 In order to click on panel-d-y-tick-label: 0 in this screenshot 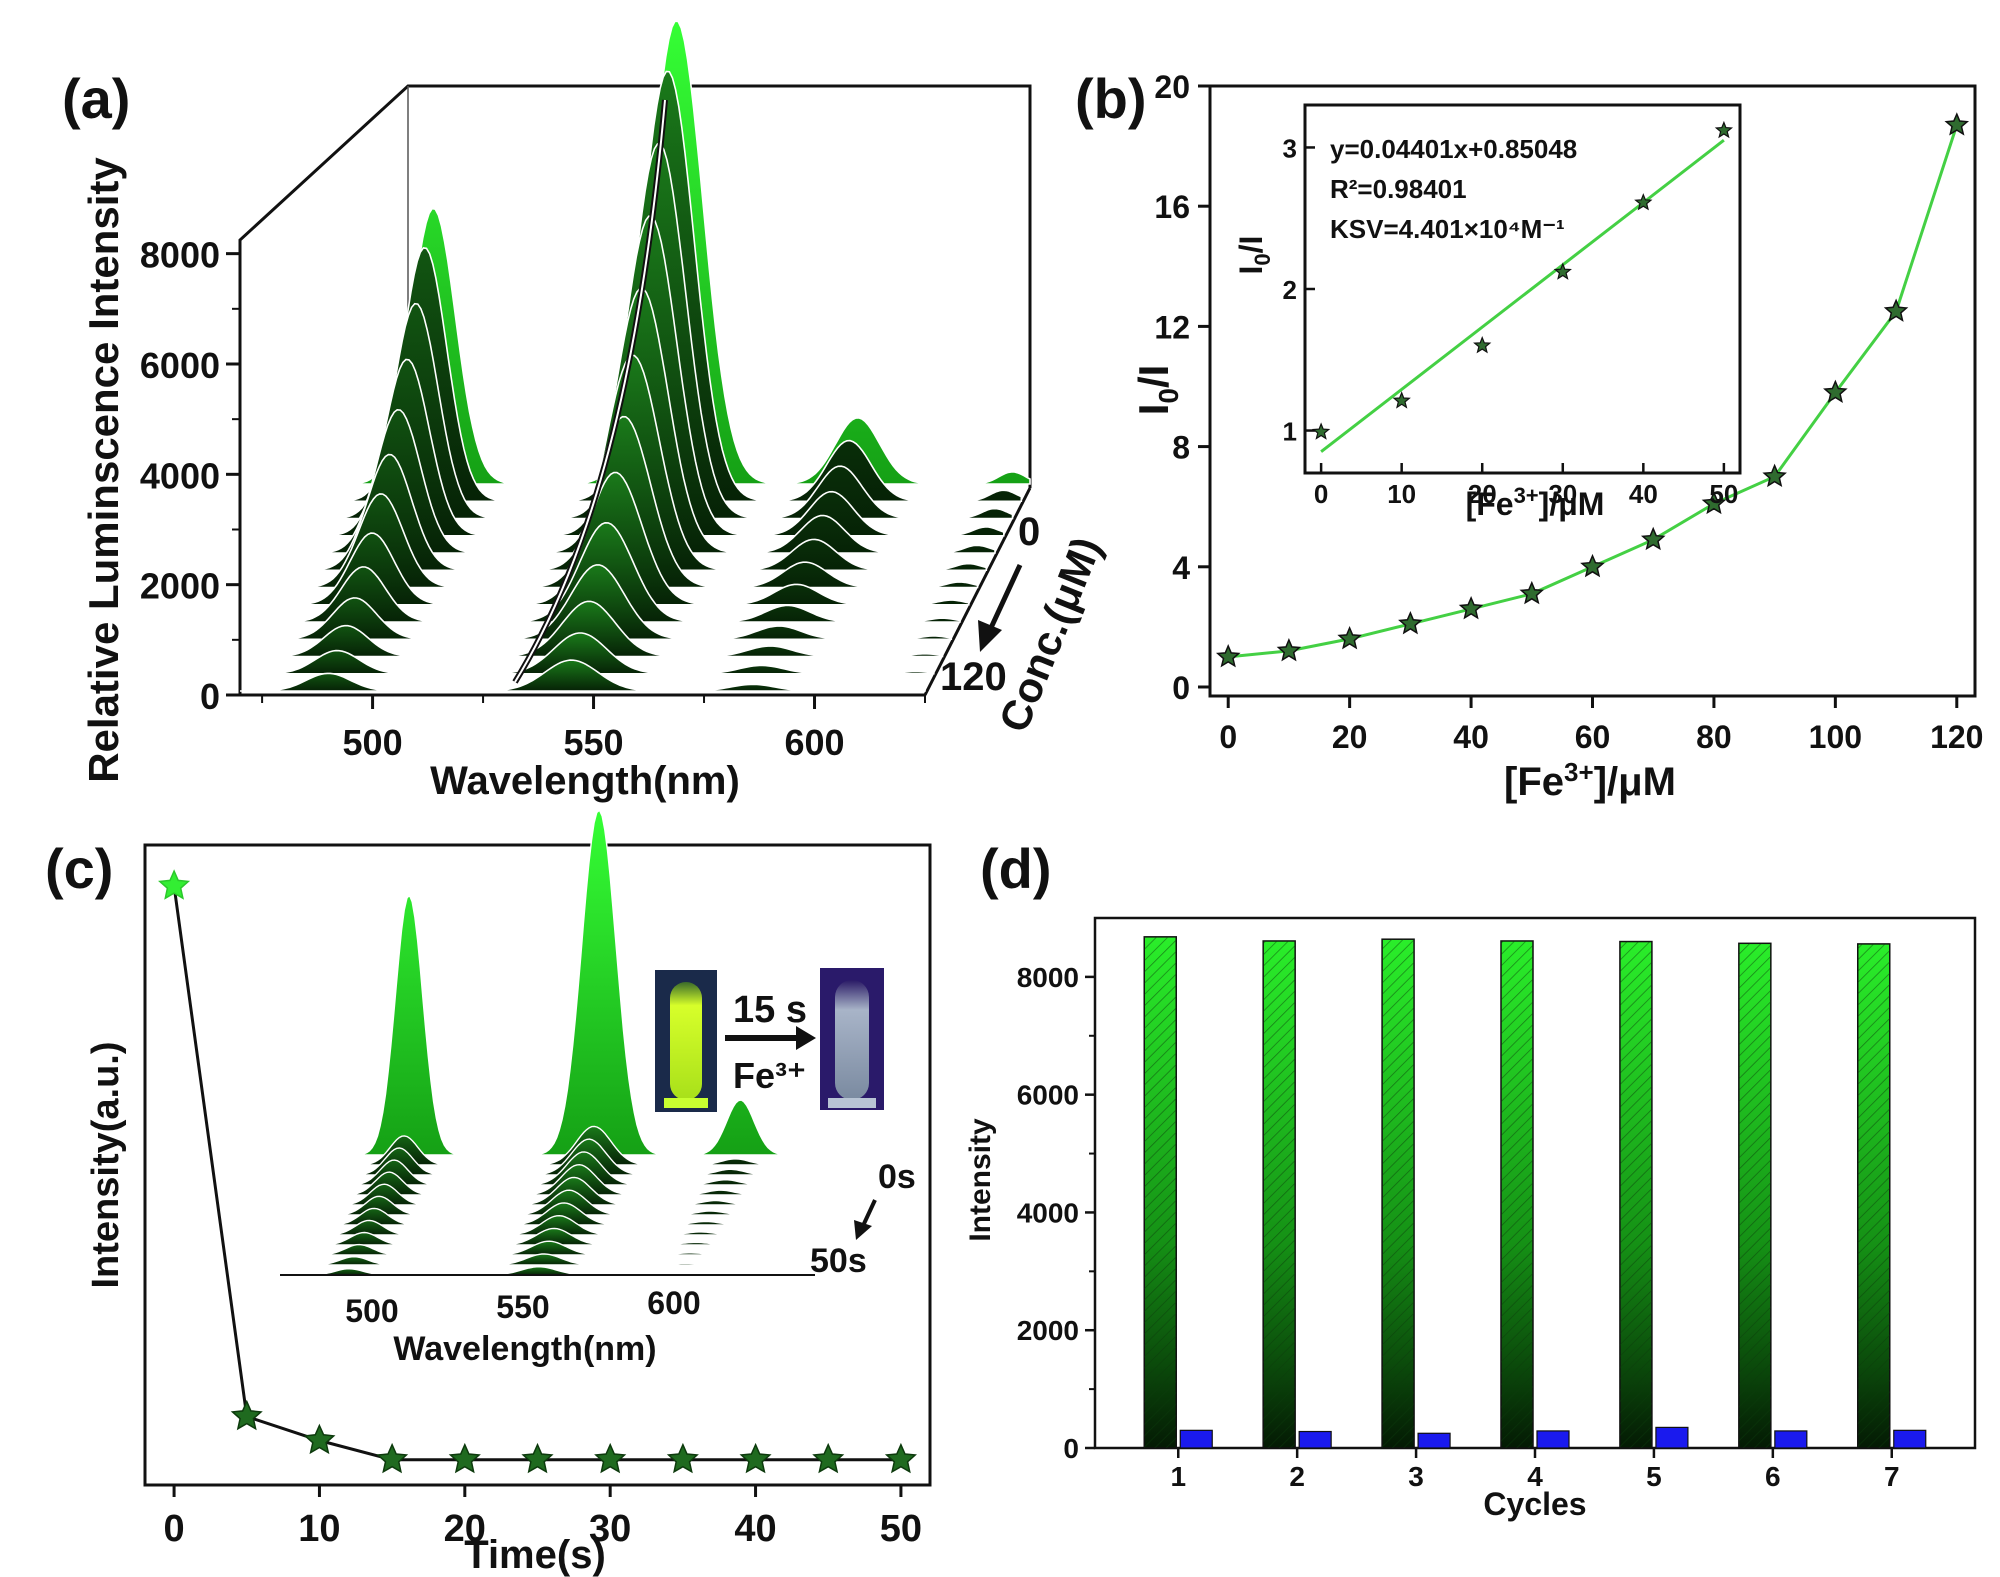, I will do `click(1071, 1448)`.